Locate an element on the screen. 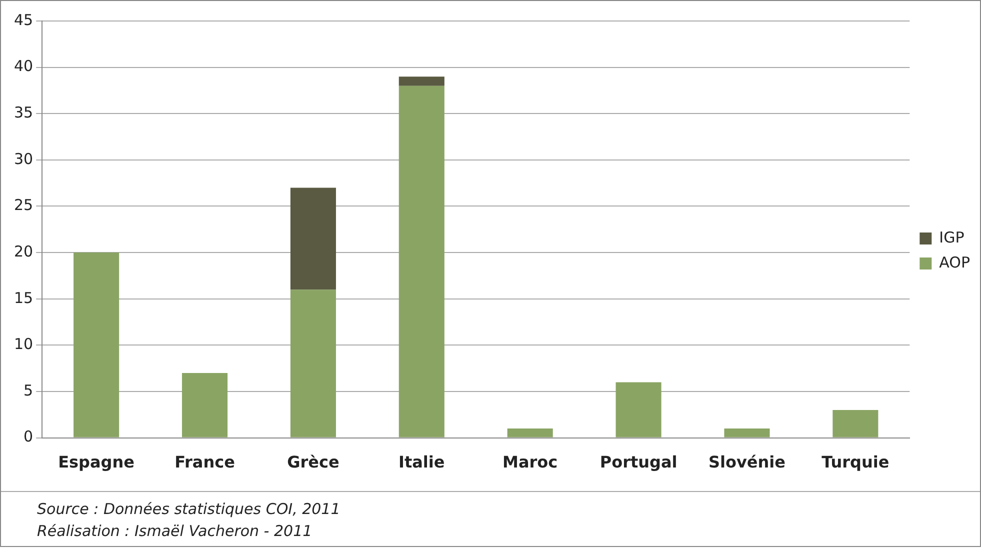 Image resolution: width=981 pixels, height=556 pixels. y-tick-label: 25 is located at coordinates (24, 205).